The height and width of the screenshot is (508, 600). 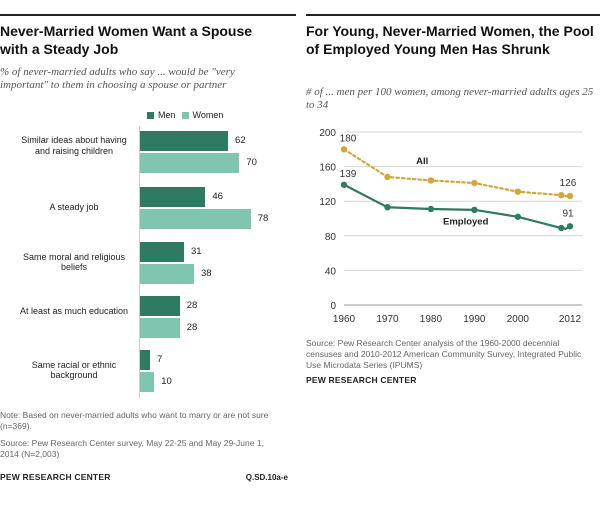 What do you see at coordinates (474, 183) in the screenshot?
I see `point-all-1990` at bounding box center [474, 183].